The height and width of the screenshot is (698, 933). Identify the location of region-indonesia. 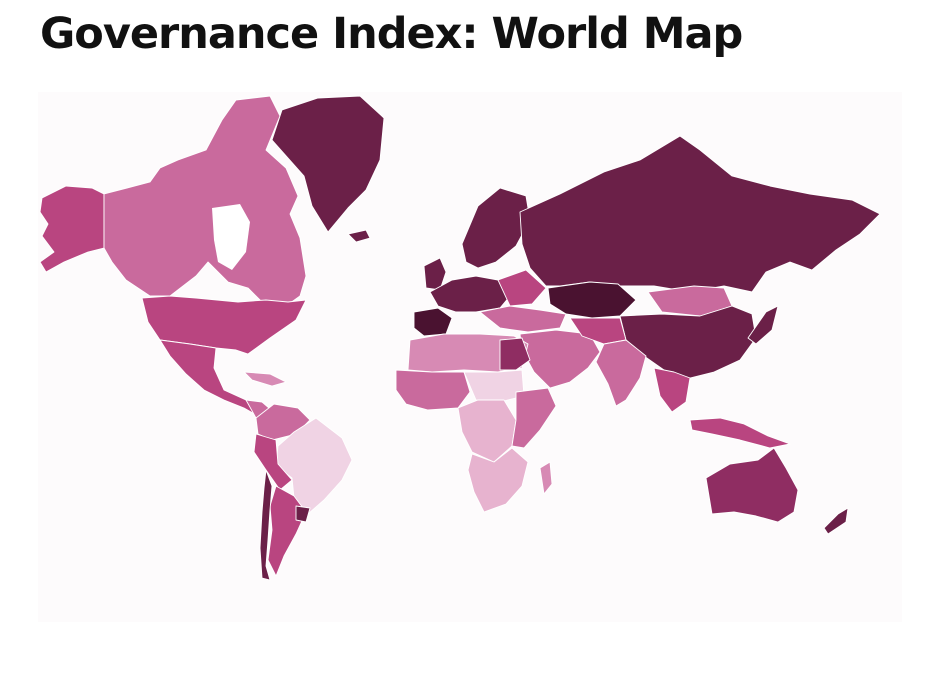
(740, 433).